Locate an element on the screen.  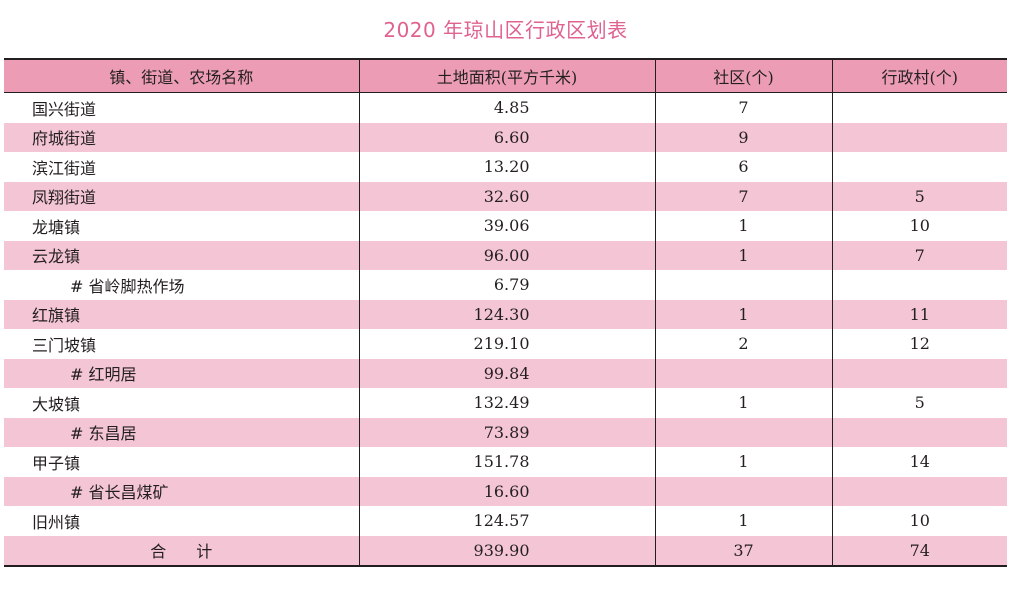
table-row: 大坡镇 132.49 1 5 is located at coordinates (505, 403).